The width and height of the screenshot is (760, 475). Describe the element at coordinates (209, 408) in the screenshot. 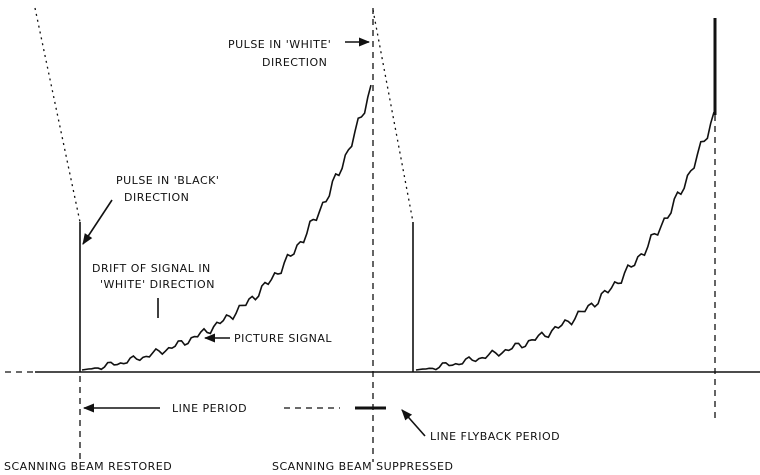

I see `label: LINE PERIOD` at that location.